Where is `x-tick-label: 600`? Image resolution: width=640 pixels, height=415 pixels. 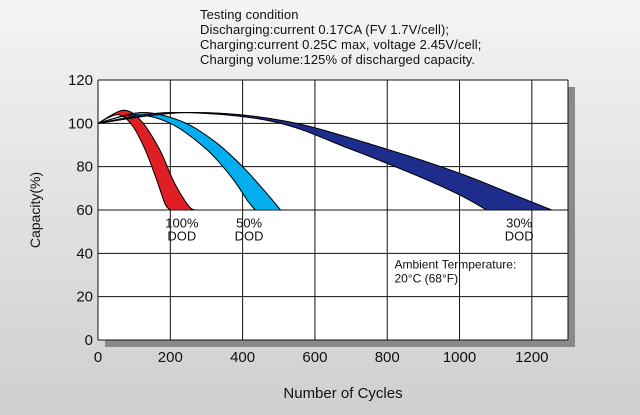 x-tick-label: 600 is located at coordinates (314, 357).